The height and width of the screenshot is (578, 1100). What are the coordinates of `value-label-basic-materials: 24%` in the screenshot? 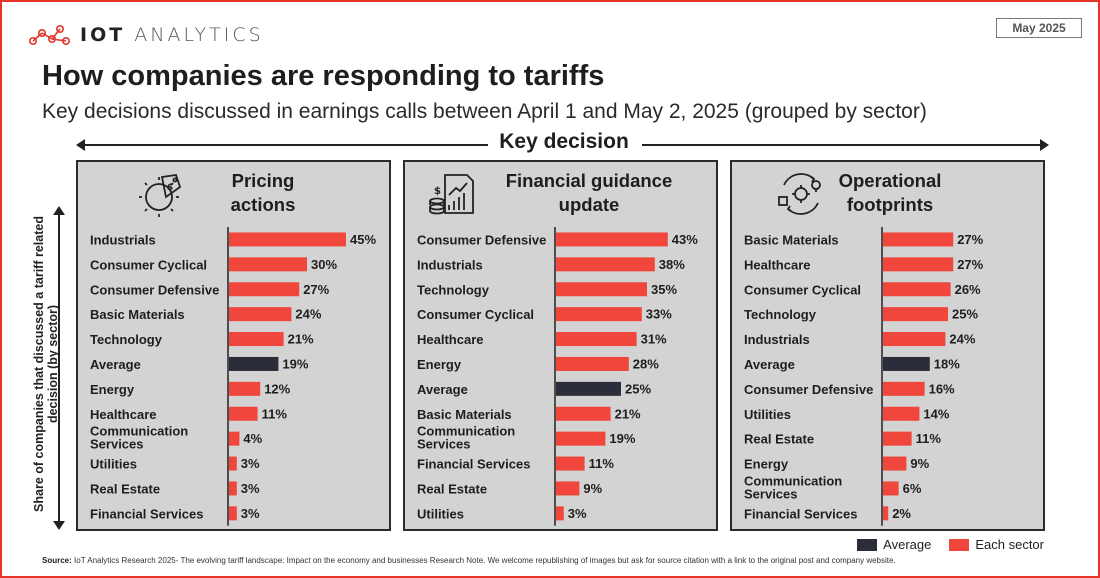 It's located at (308, 314).